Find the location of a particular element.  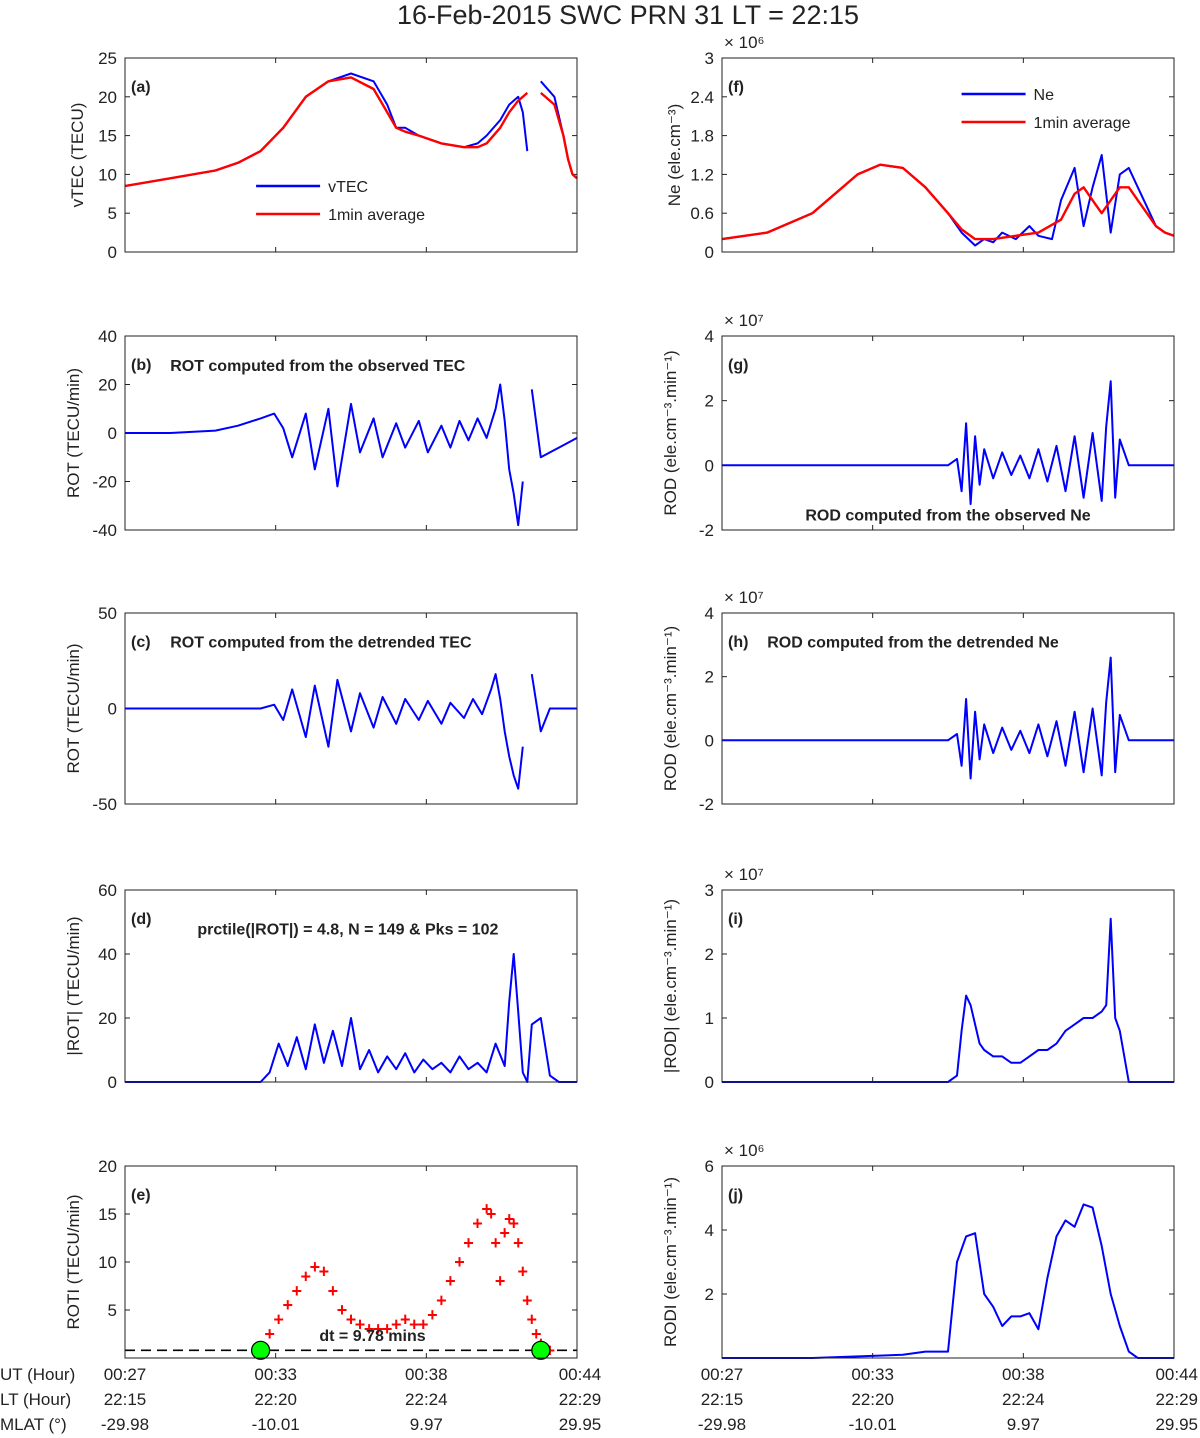

panel-label: (j) is located at coordinates (735, 1195).